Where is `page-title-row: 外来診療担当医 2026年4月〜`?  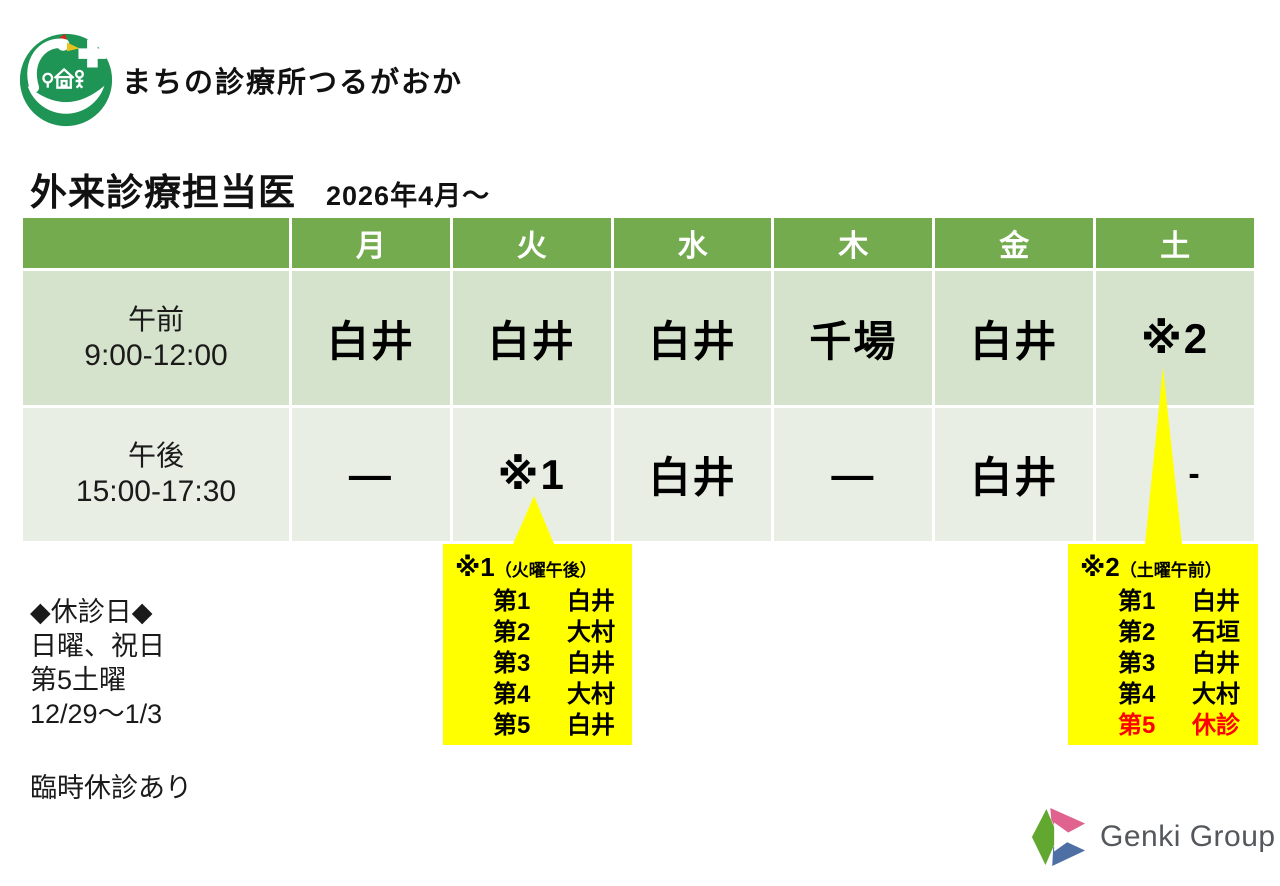 page-title-row: 外来診療担当医 2026年4月〜 is located at coordinates (260, 189).